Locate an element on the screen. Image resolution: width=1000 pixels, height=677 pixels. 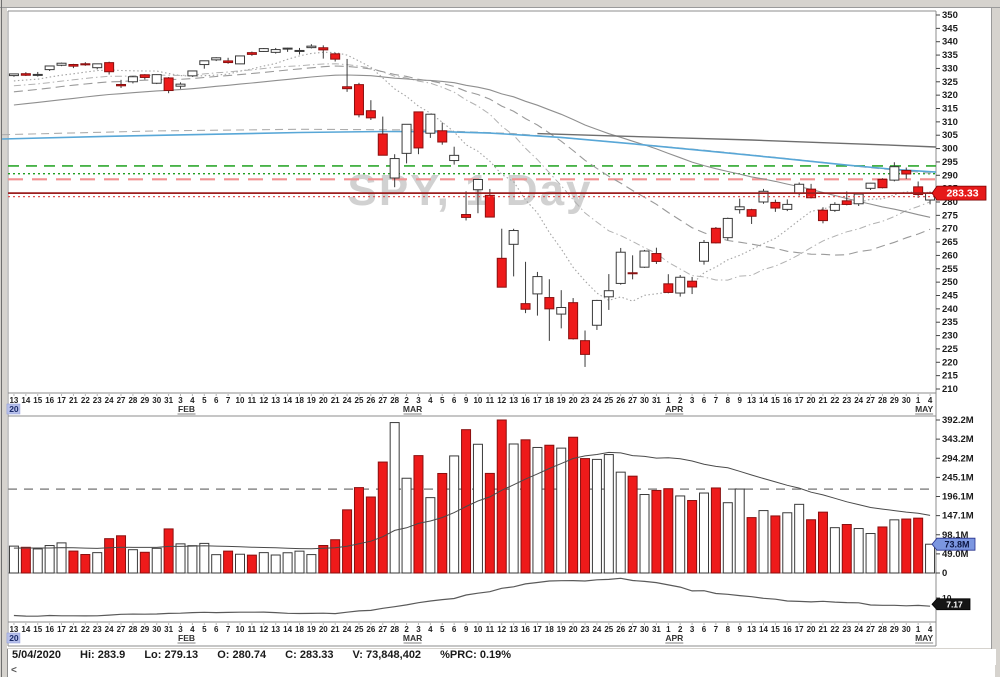
price-levels-top is located at coordinates (472, 195).